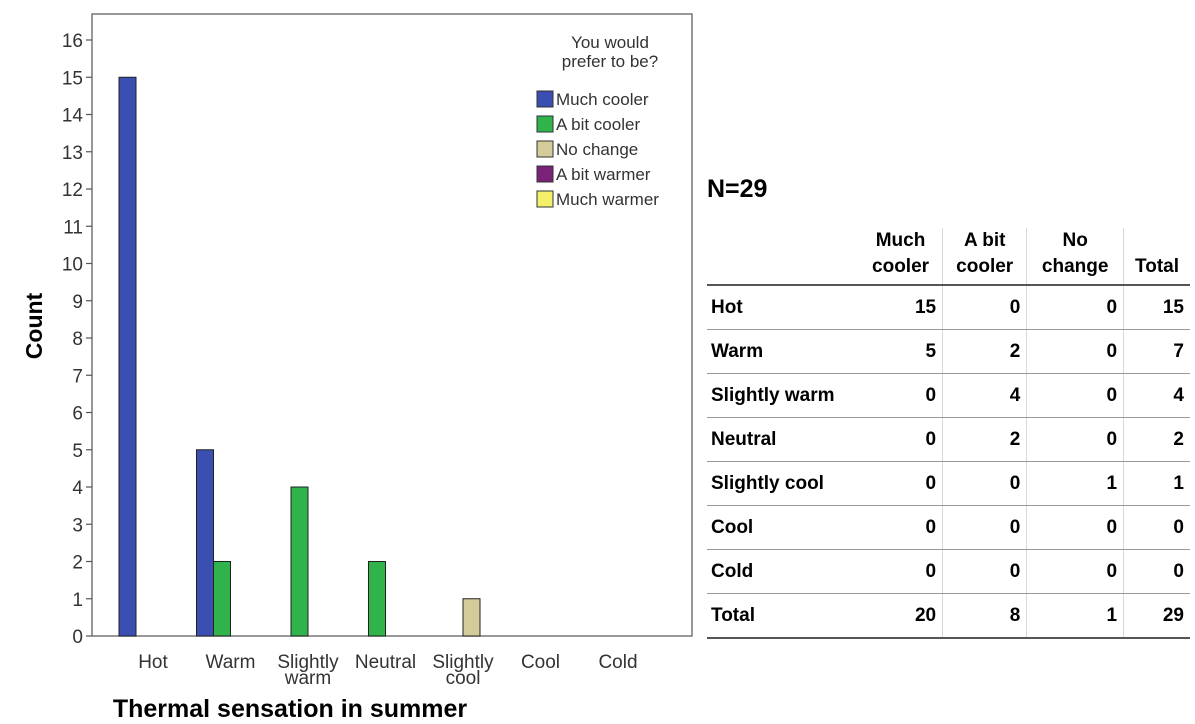 Image resolution: width=1195 pixels, height=724 pixels. I want to click on legend-entry: A bit warmer, so click(603, 174).